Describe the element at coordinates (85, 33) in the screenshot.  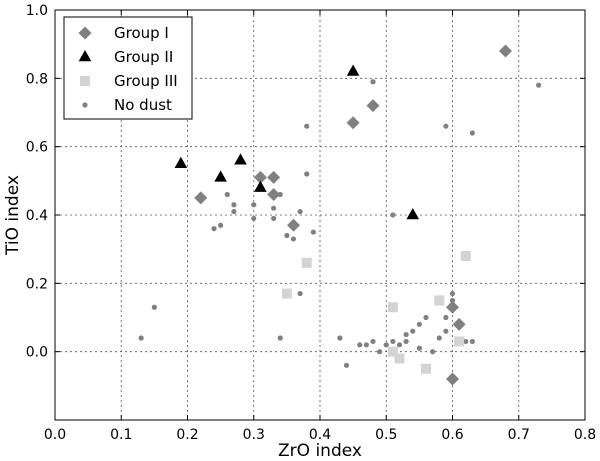
I see `legend-marker-group-i` at that location.